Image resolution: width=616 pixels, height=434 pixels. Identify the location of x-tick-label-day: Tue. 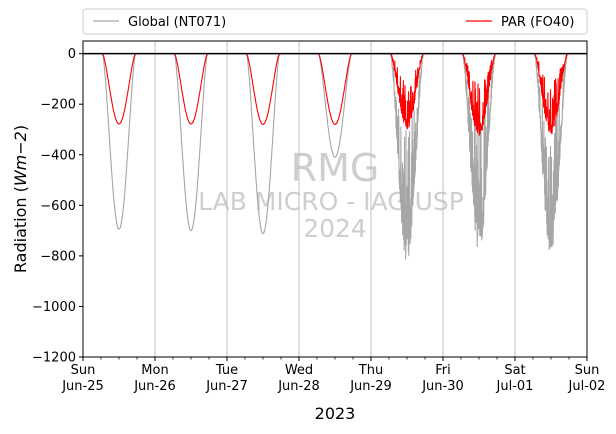
(226, 370).